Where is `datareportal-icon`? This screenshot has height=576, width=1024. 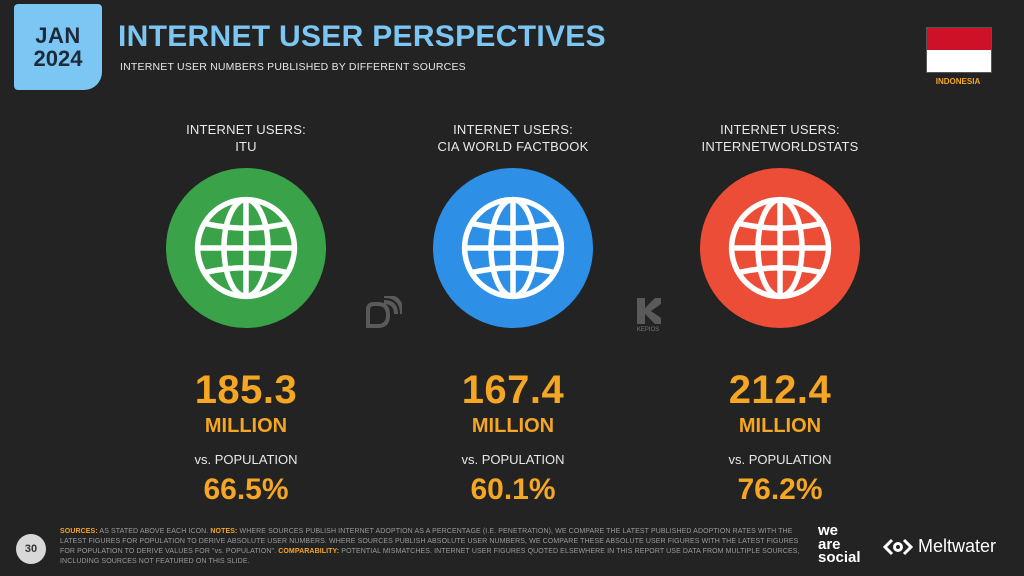 datareportal-icon is located at coordinates (382, 314).